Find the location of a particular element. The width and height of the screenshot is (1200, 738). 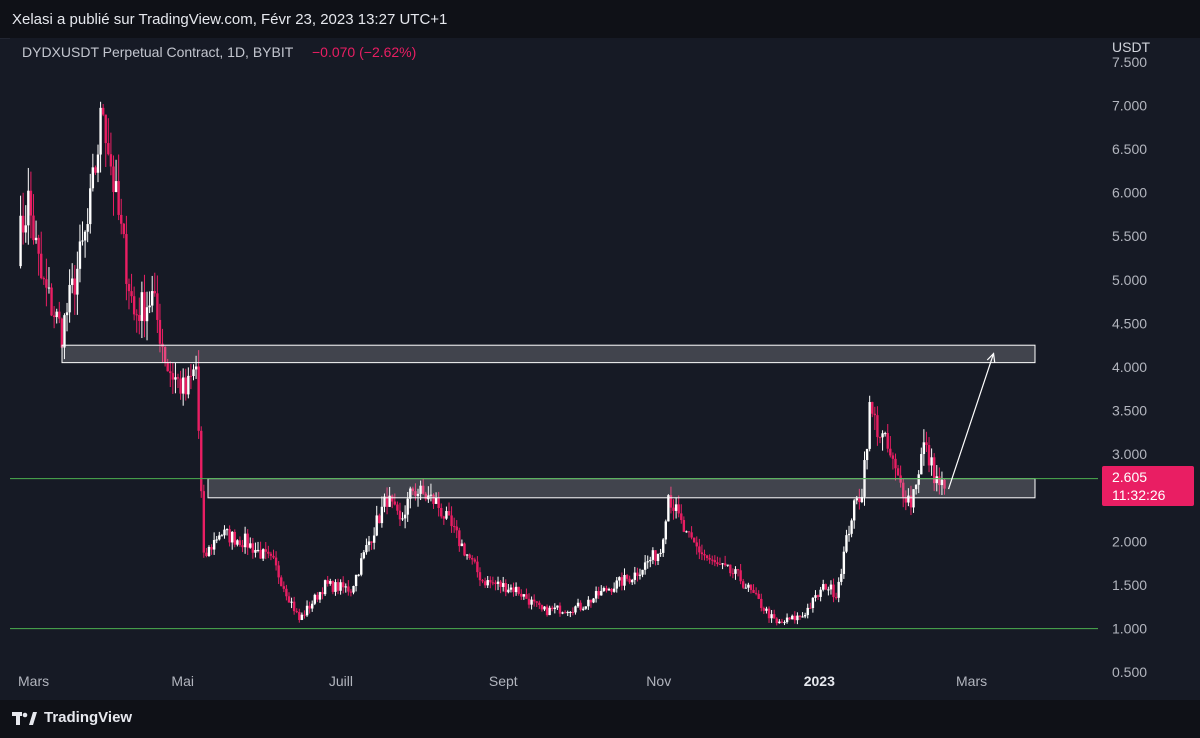

last-price-tag: 2.605 11:32:26 is located at coordinates (1148, 486).